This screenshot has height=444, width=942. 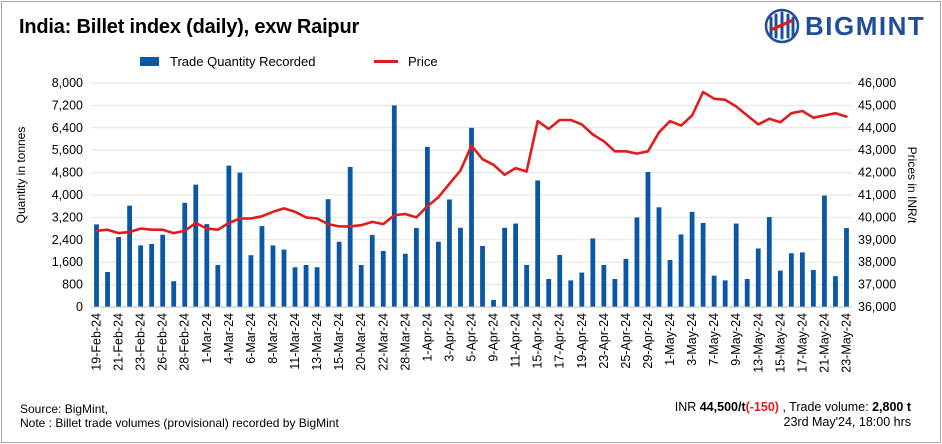 I want to click on x-tick-label: 23-May-24, so click(x=846, y=343).